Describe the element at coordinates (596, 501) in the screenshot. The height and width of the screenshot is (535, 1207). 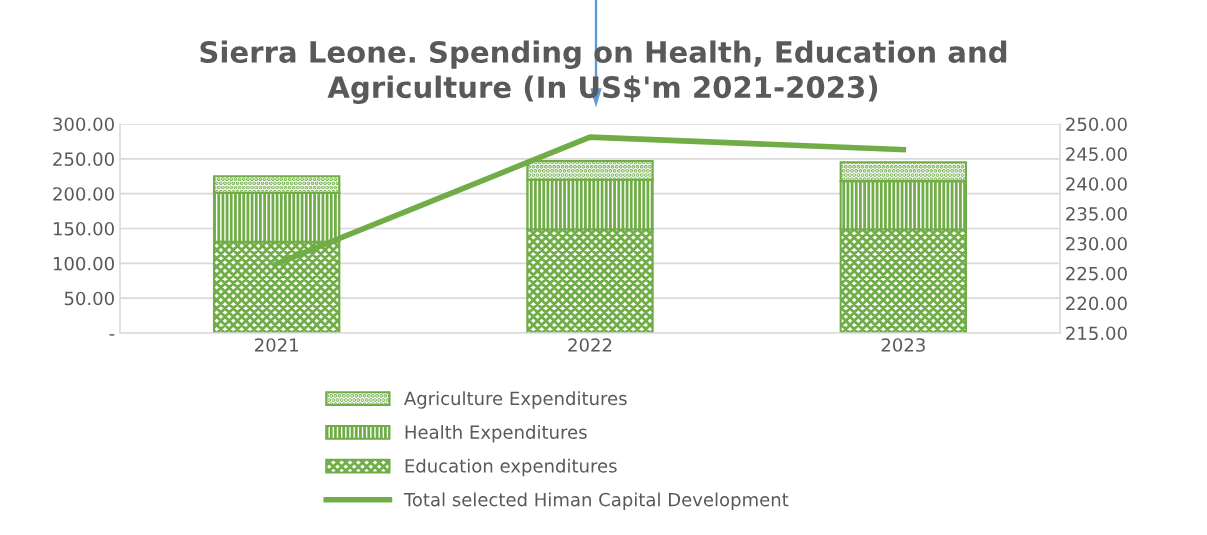
I see `legend-label: Total selected Himan Capital Development` at that location.